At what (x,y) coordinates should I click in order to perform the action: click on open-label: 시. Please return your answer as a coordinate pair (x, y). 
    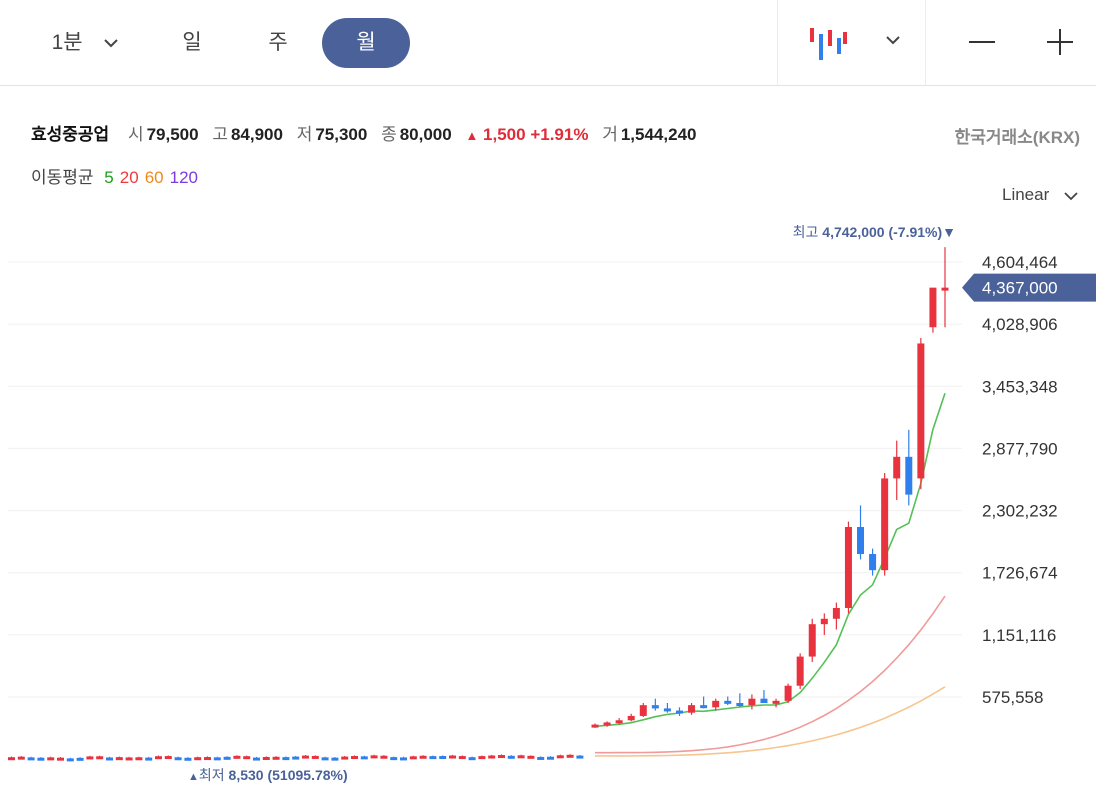
    Looking at the image, I should click on (135, 134).